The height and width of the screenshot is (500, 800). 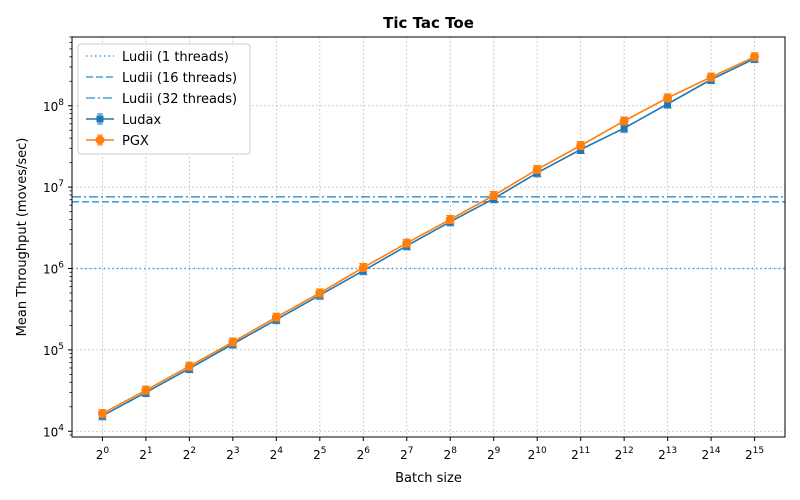 What do you see at coordinates (406, 454) in the screenshot?
I see `x-tick-label: 27` at bounding box center [406, 454].